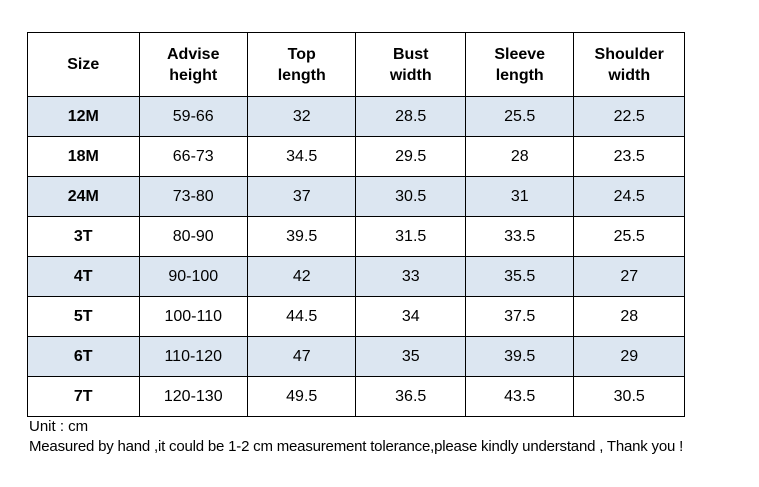 Image resolution: width=759 pixels, height=487 pixels. What do you see at coordinates (301, 316) in the screenshot?
I see `top-length-cell: 44.5` at bounding box center [301, 316].